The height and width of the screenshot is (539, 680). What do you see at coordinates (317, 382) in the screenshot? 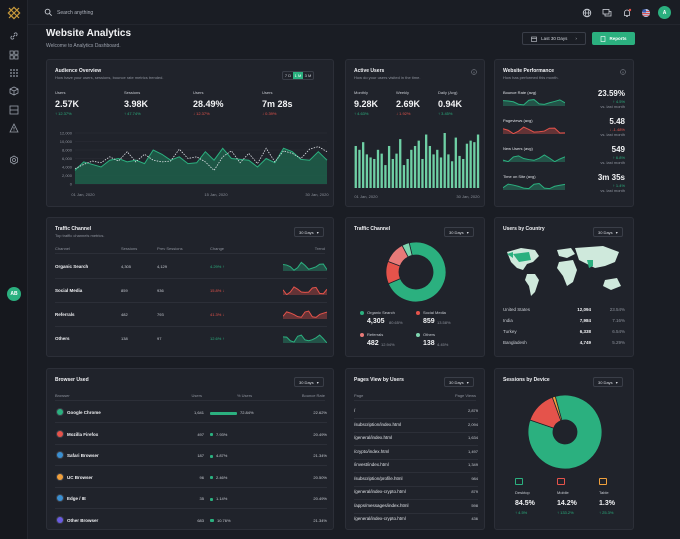
I see `chevron-down-icon: ▾` at bounding box center [317, 382].